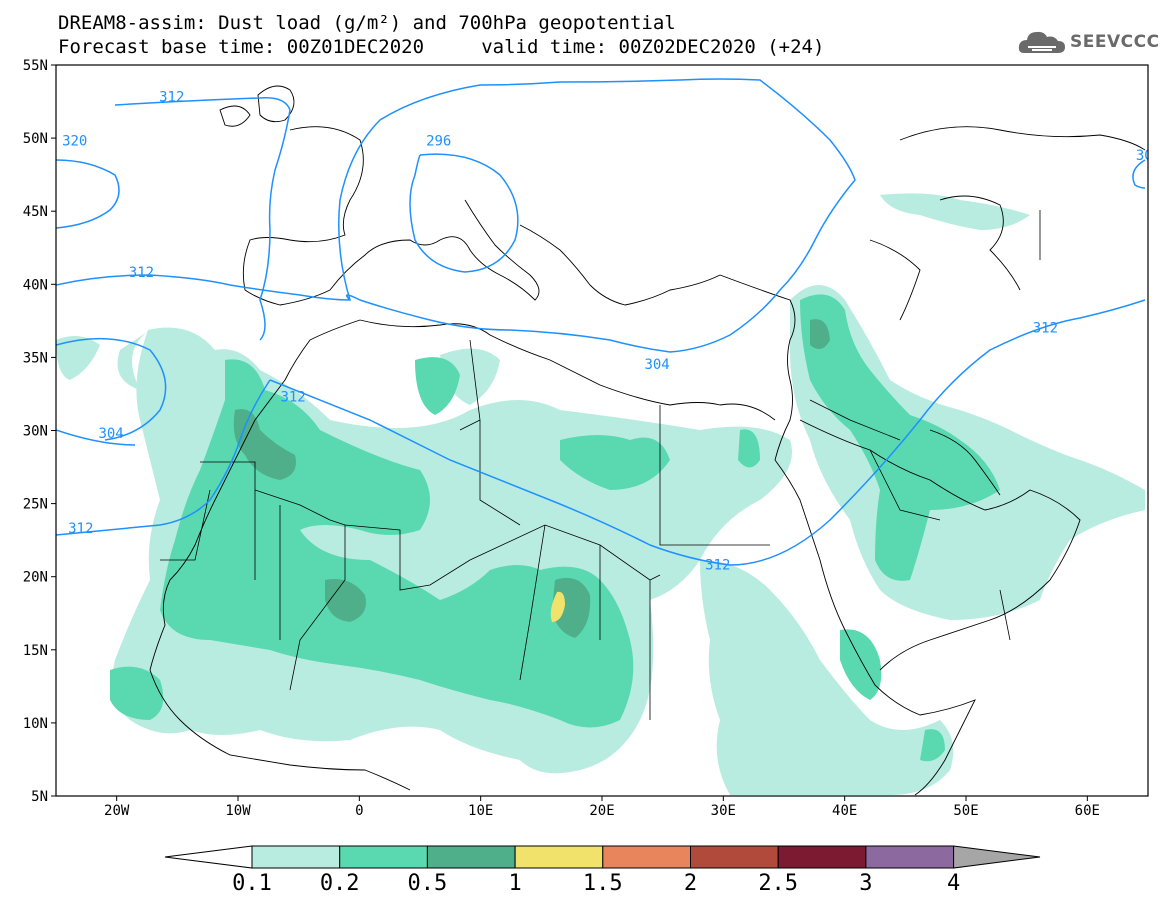 The width and height of the screenshot is (1165, 907). I want to click on contour-label: 30, so click(1144, 156).